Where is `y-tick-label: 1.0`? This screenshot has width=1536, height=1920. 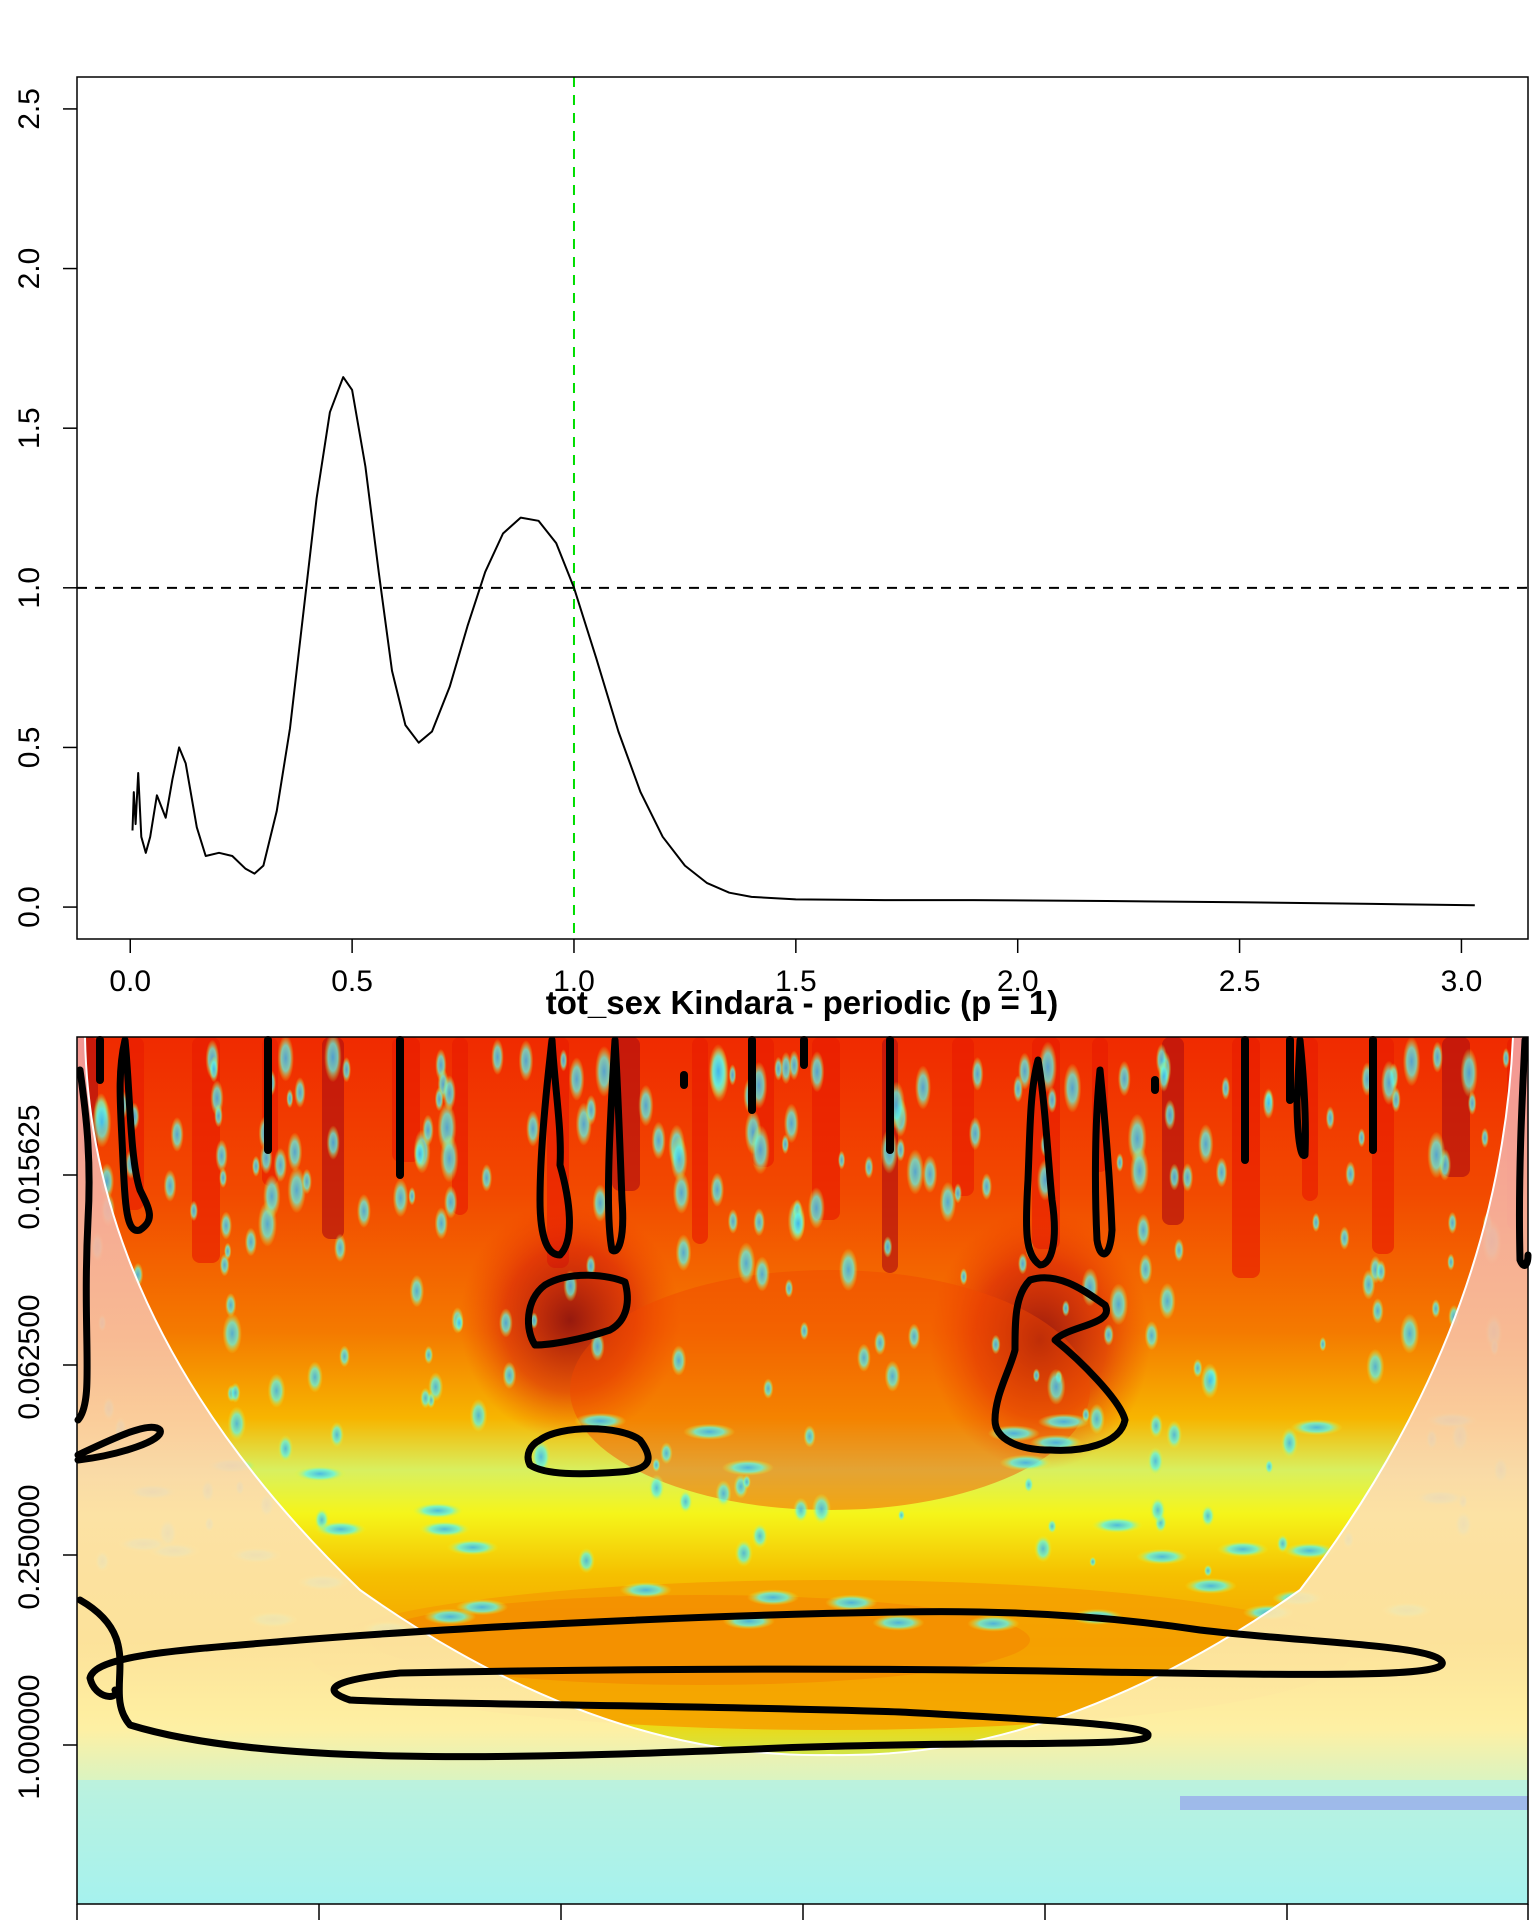 y-tick-label: 1.0 is located at coordinates (29, 588).